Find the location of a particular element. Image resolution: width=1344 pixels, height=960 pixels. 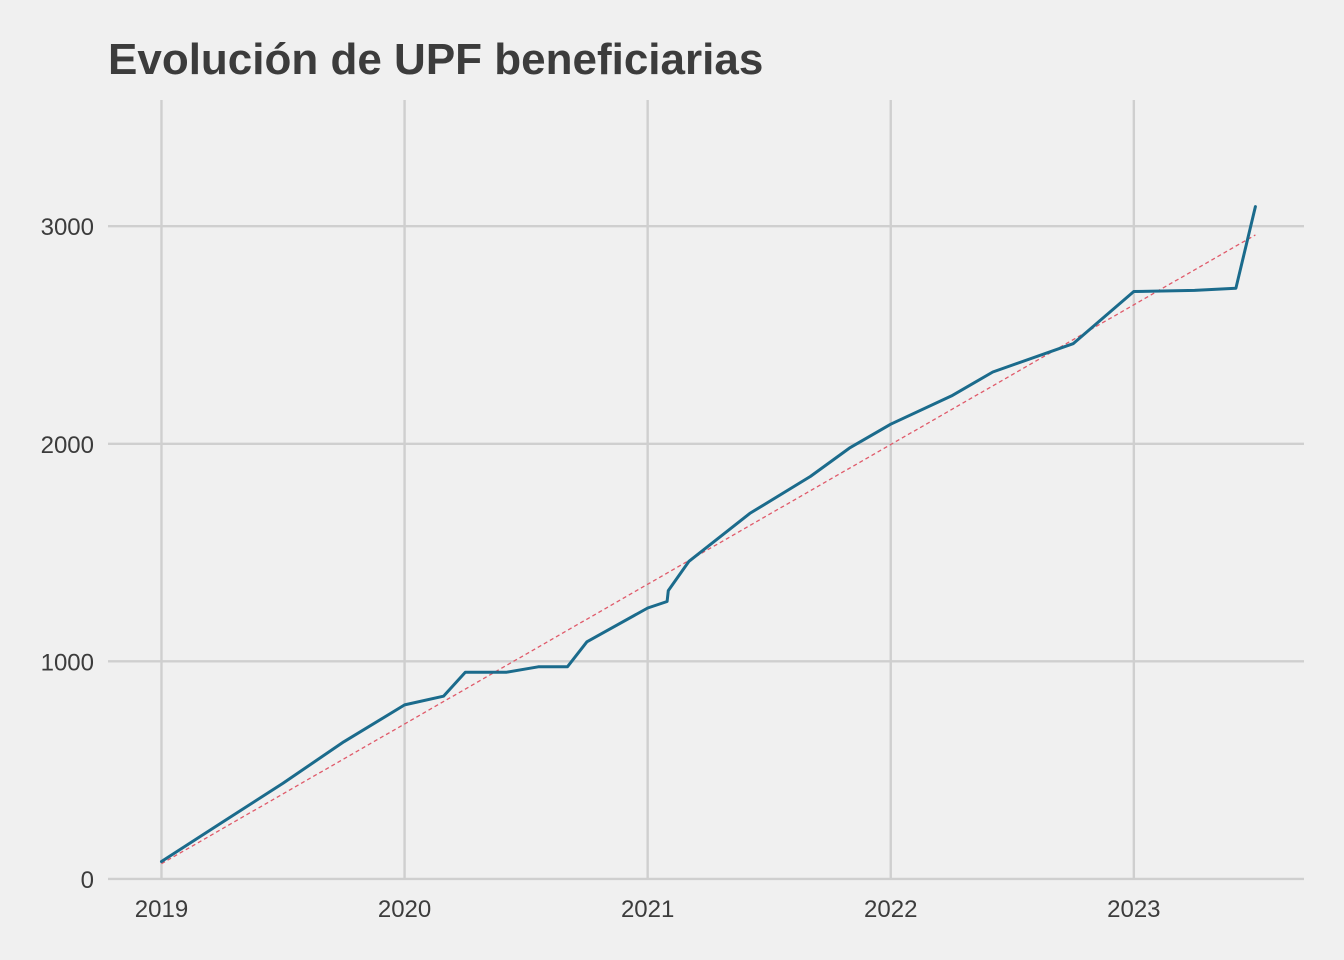

y-tick-label: 2000 is located at coordinates (67, 445).